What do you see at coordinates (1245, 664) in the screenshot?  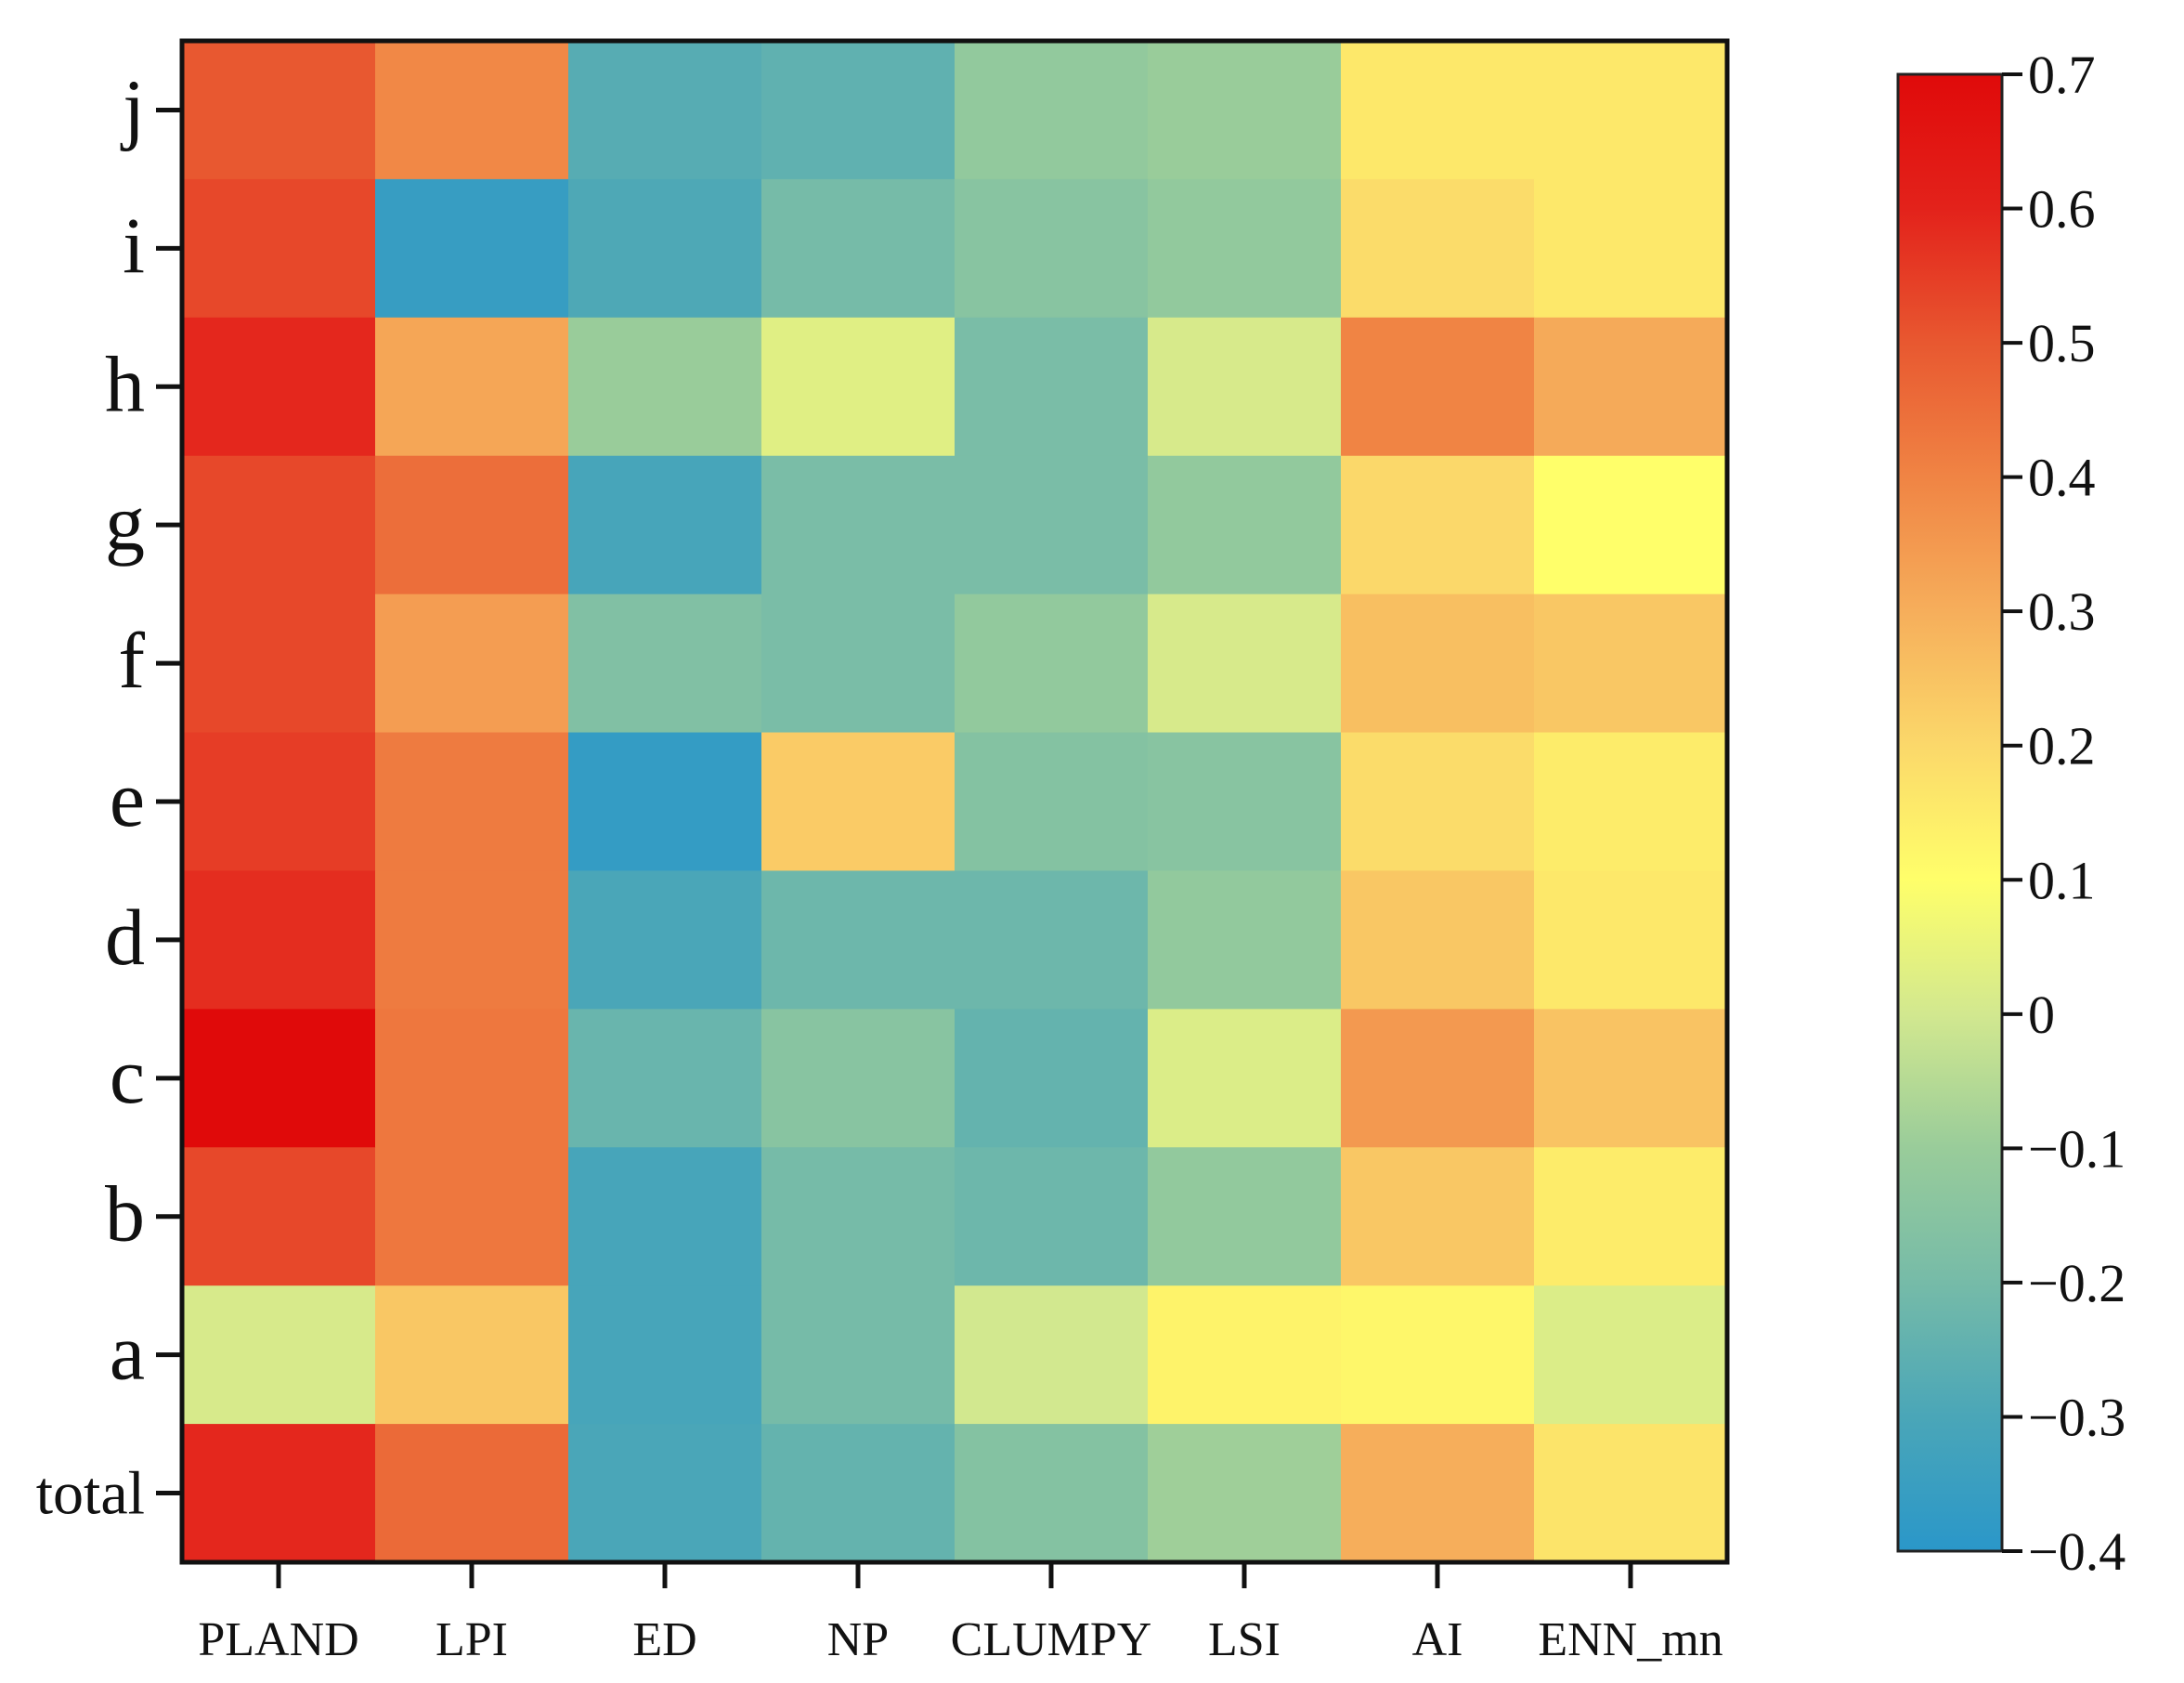 I see `cell-f-LSI` at bounding box center [1245, 664].